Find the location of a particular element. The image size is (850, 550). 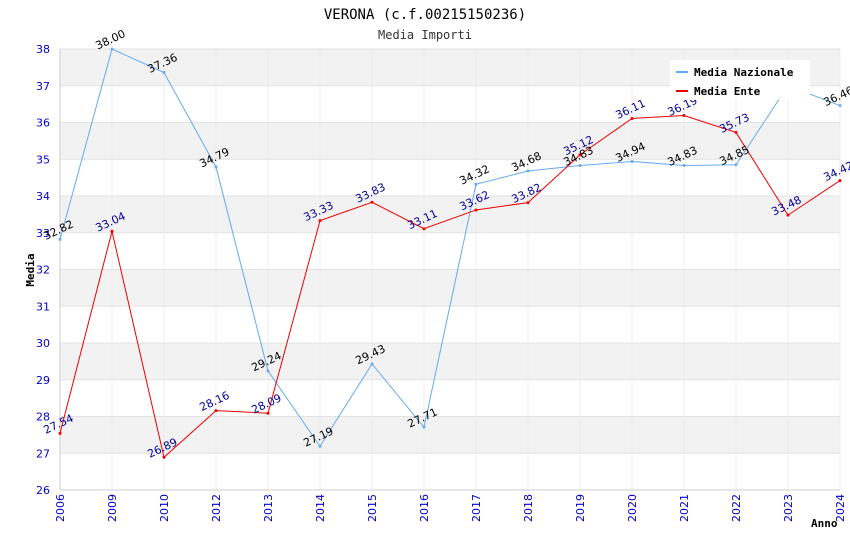

legend-entry: Media Nazionale is located at coordinates (744, 72).